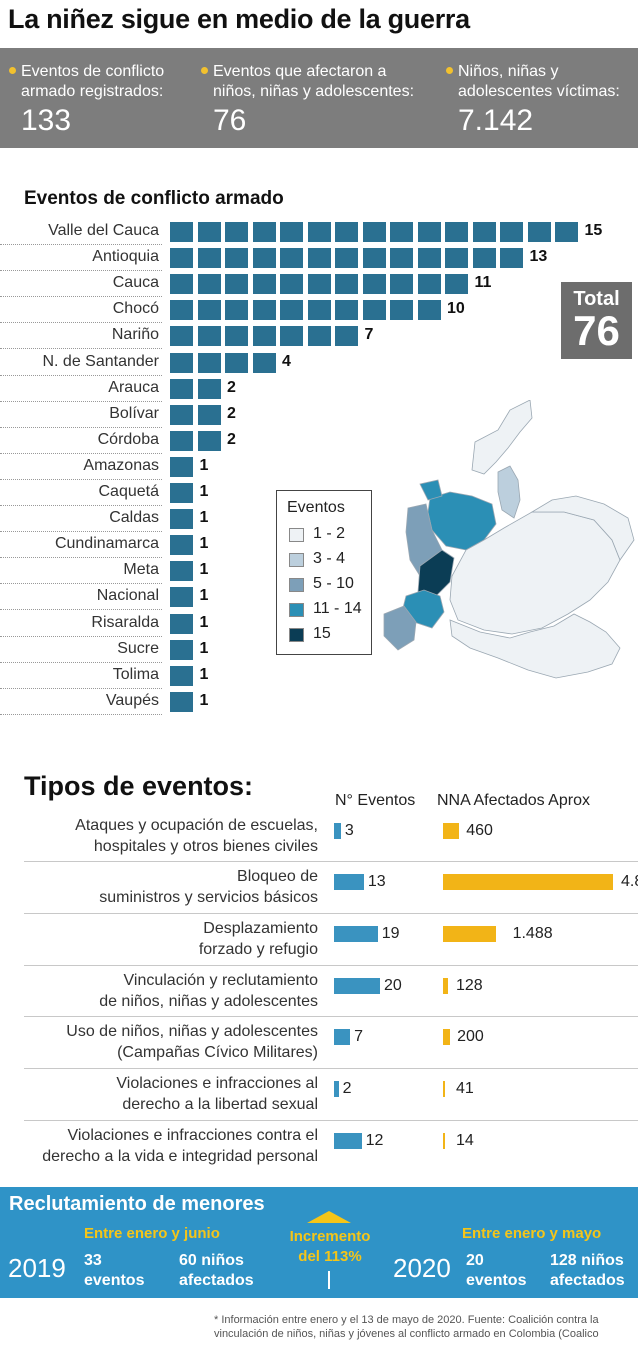  What do you see at coordinates (138, 648) in the screenshot?
I see `bar-category-label: Sucre` at bounding box center [138, 648].